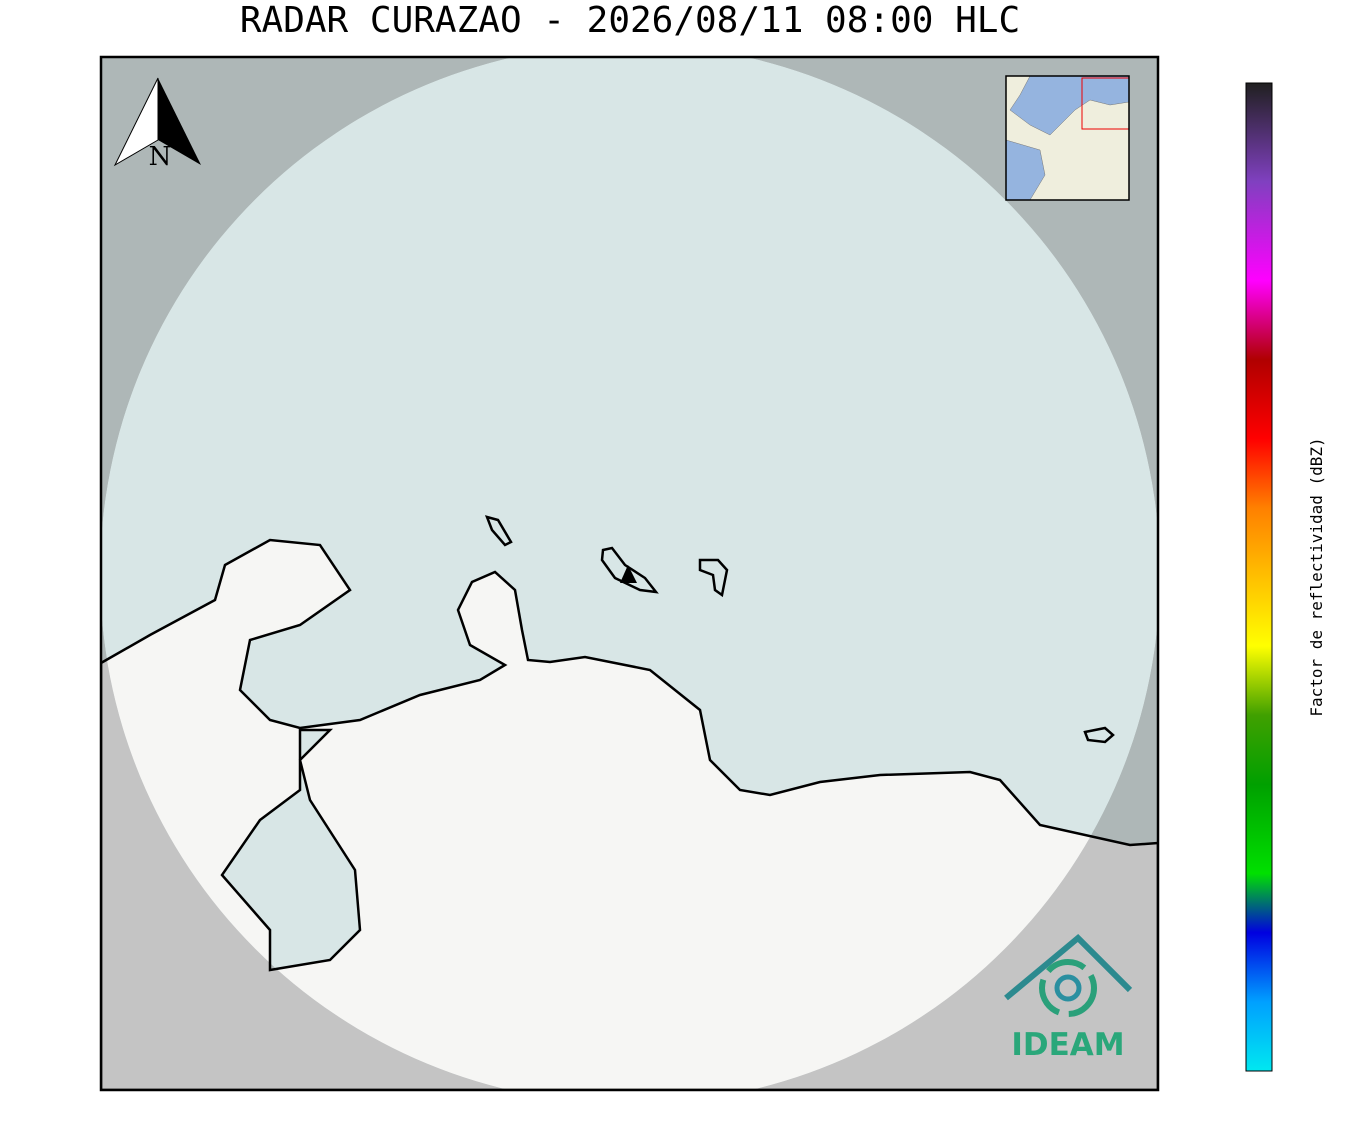 This screenshot has width=1368, height=1137. Describe the element at coordinates (498, 531) in the screenshot. I see `aruba` at that location.